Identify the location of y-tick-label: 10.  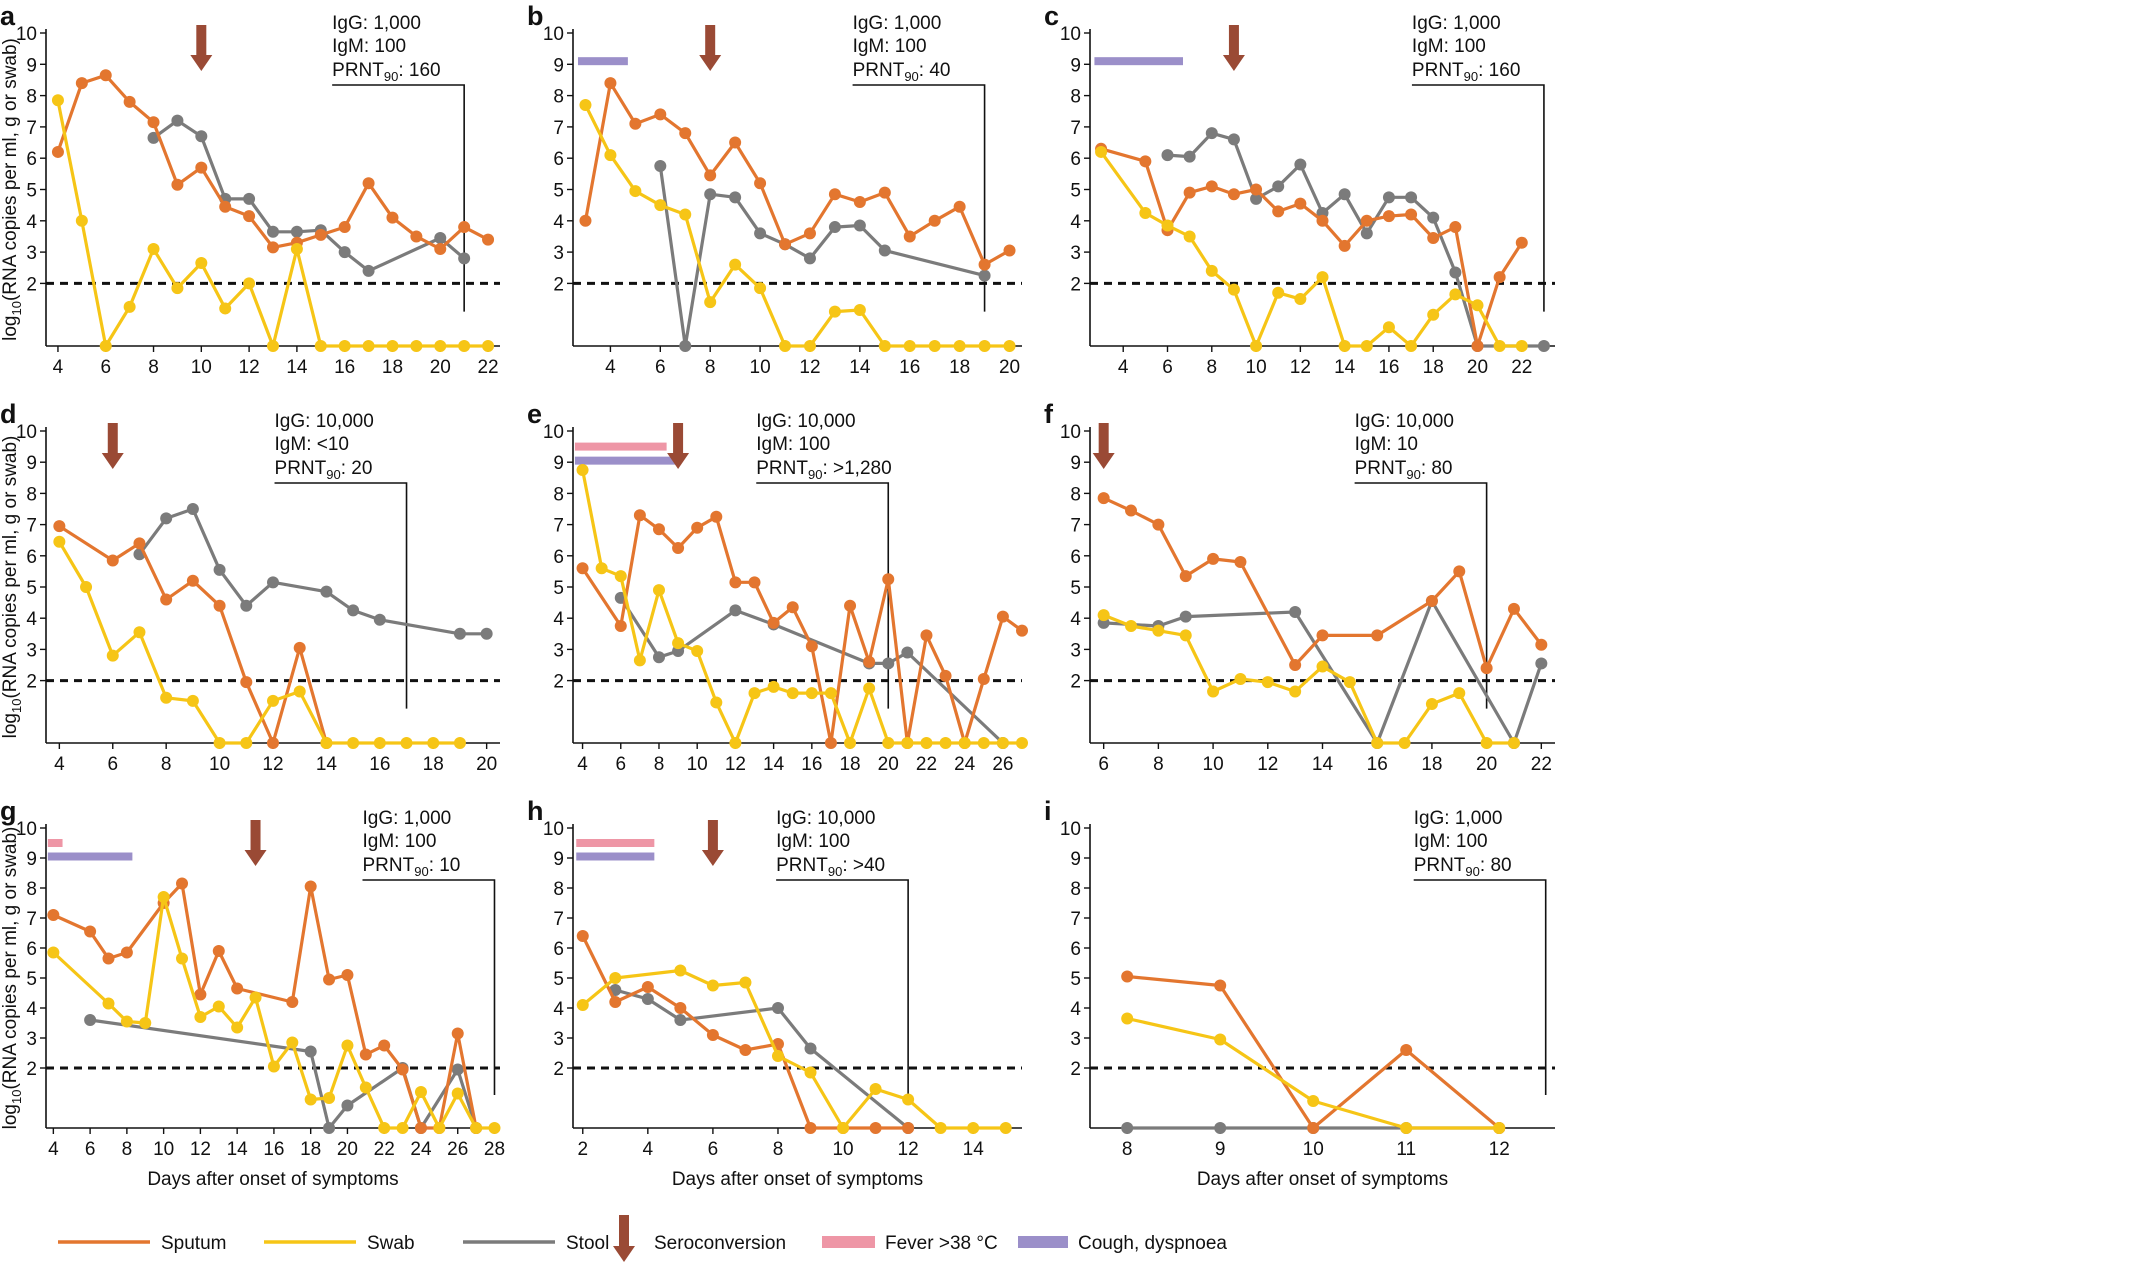
(26, 829).